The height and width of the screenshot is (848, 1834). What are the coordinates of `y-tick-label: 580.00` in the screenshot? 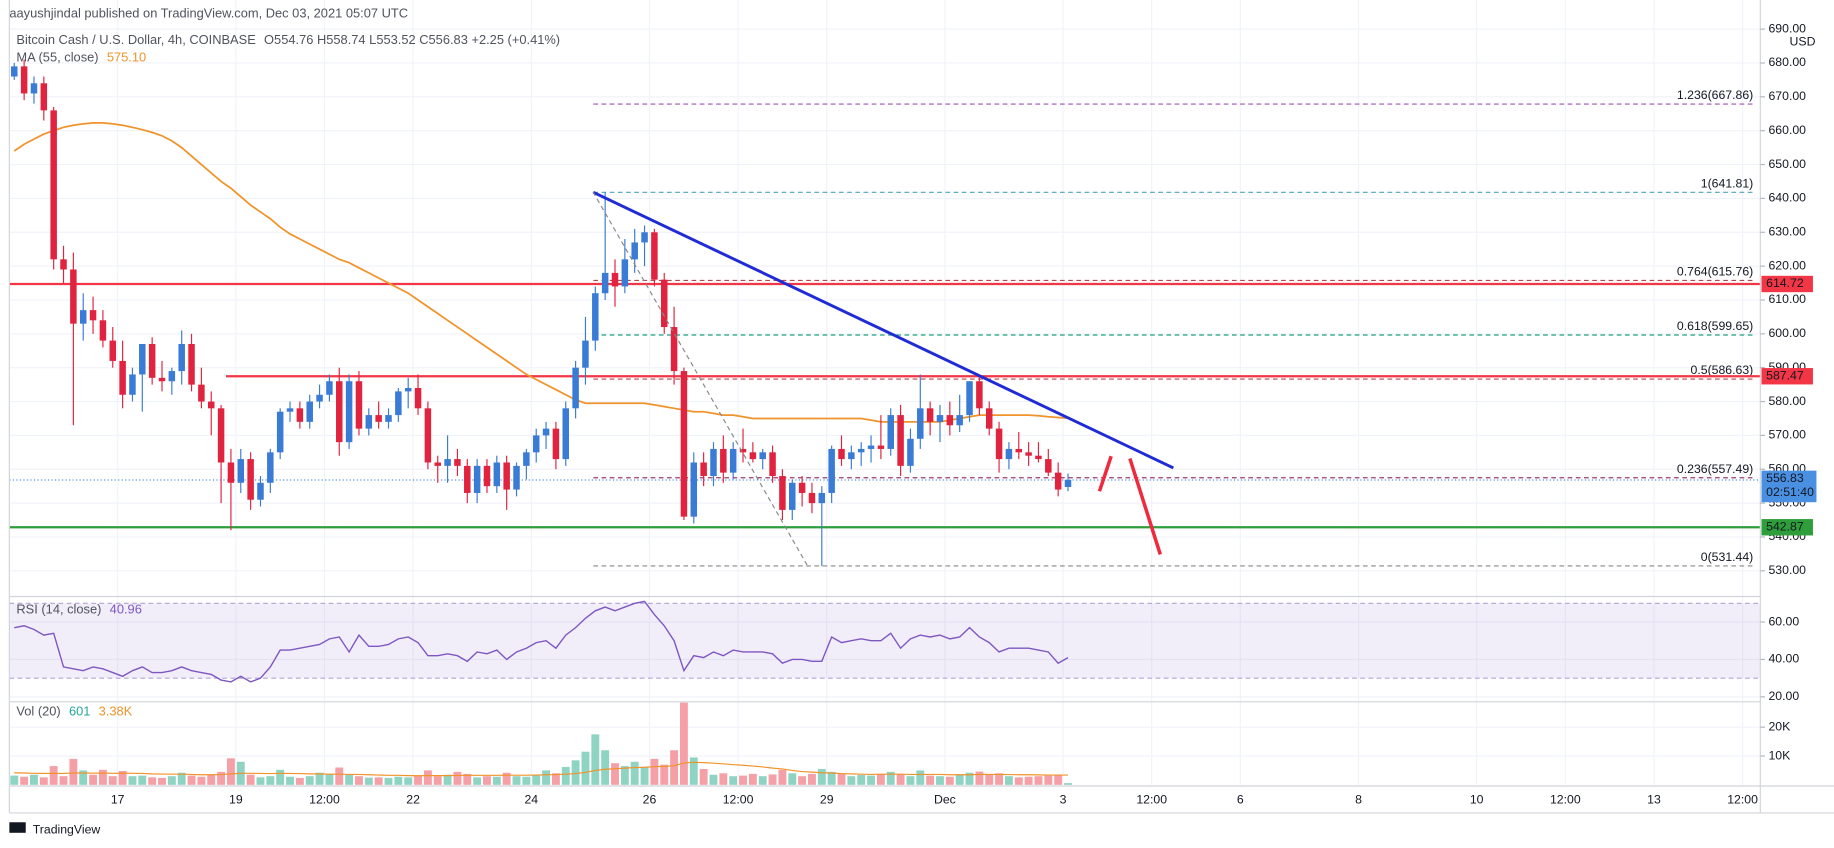 It's located at (1788, 401).